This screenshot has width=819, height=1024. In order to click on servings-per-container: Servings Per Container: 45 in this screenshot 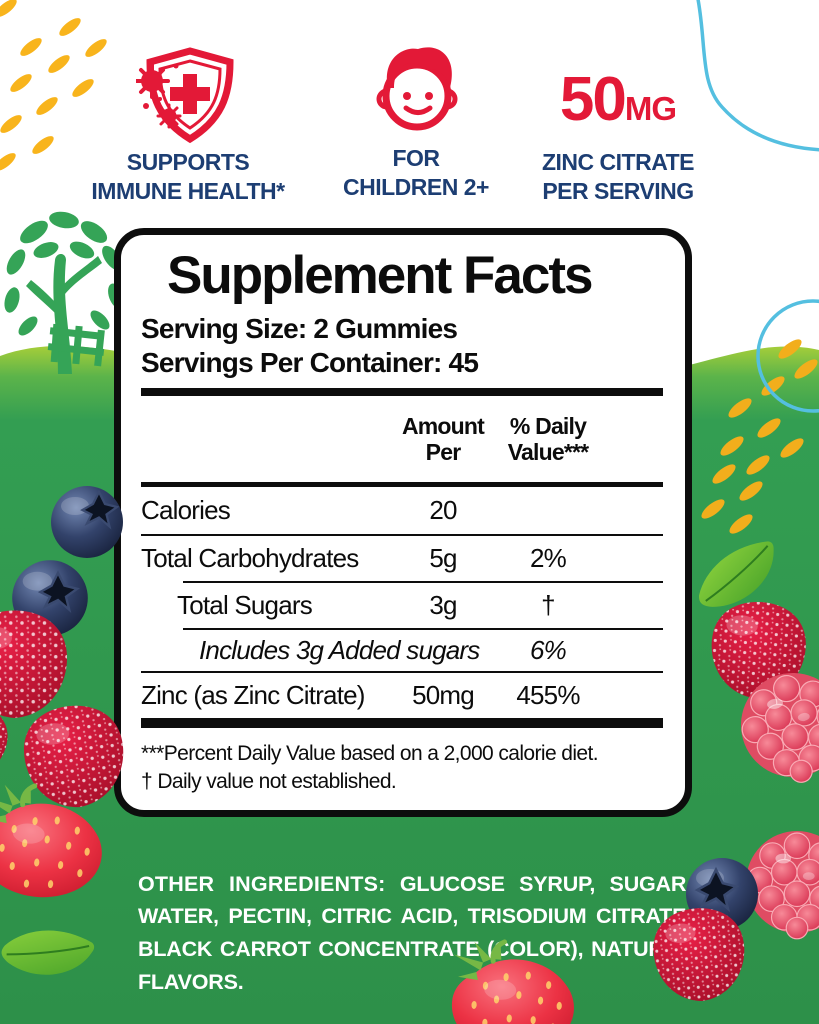, I will do `click(310, 362)`.